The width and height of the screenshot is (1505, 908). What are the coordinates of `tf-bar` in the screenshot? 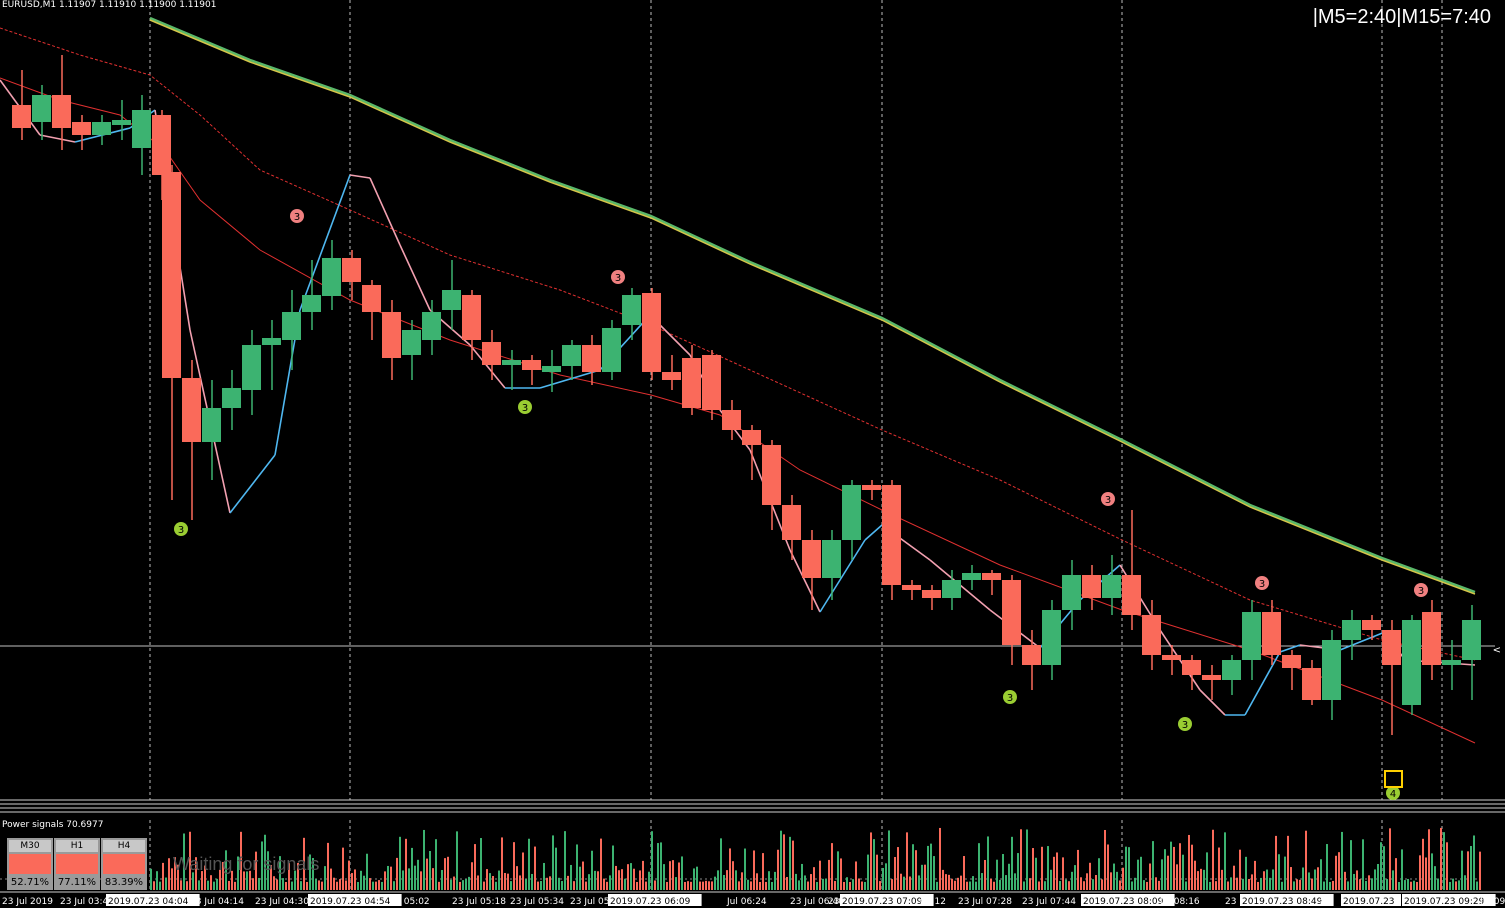 It's located at (77, 864).